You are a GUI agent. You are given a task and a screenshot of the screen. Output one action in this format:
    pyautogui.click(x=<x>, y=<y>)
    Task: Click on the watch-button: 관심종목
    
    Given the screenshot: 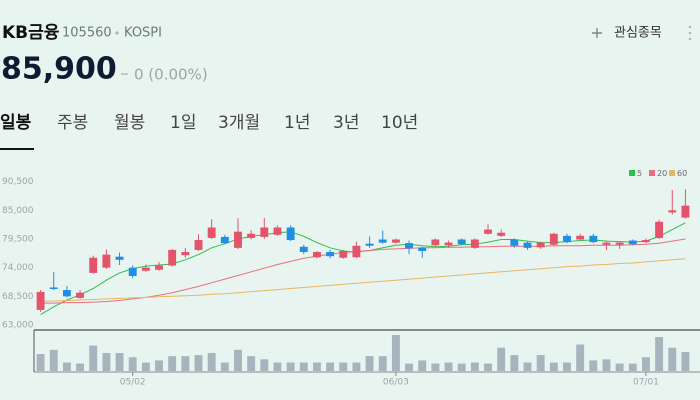 What is the action you would take?
    pyautogui.click(x=627, y=33)
    